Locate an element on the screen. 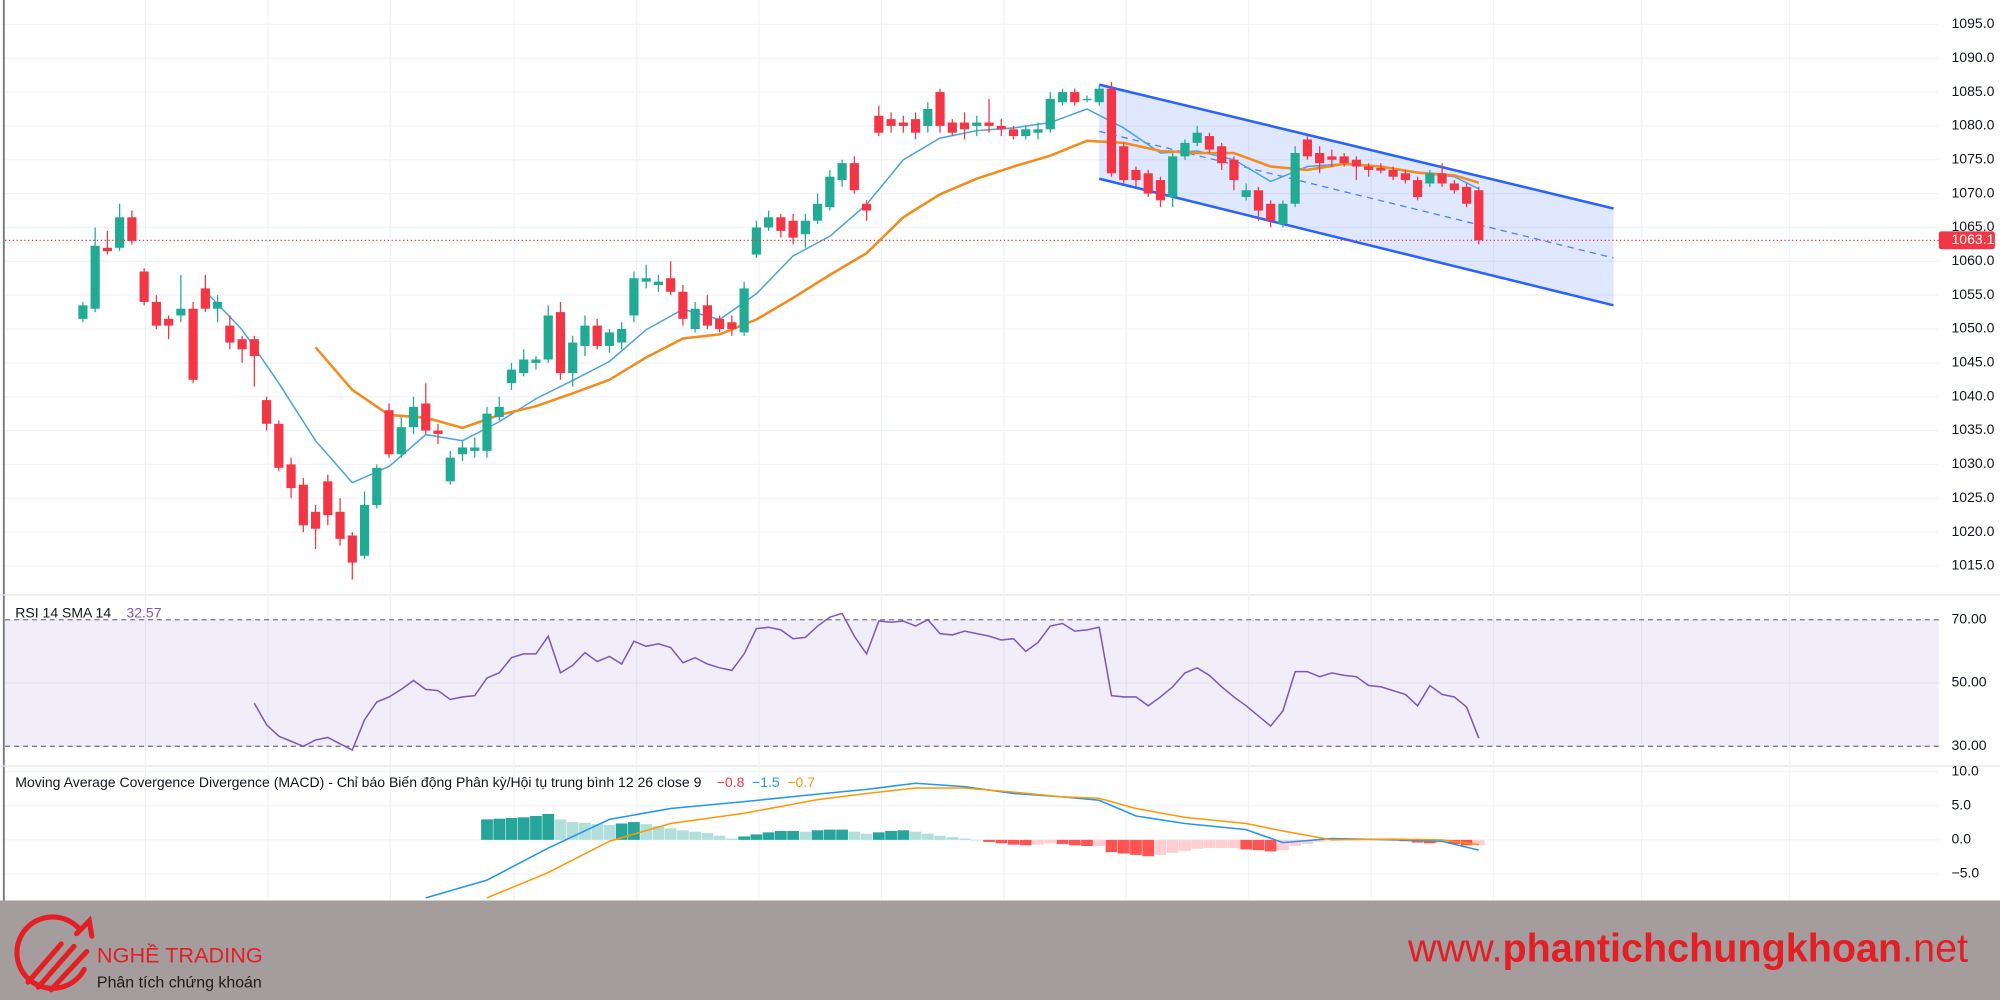  macd-reading: −1.5 is located at coordinates (766, 782).